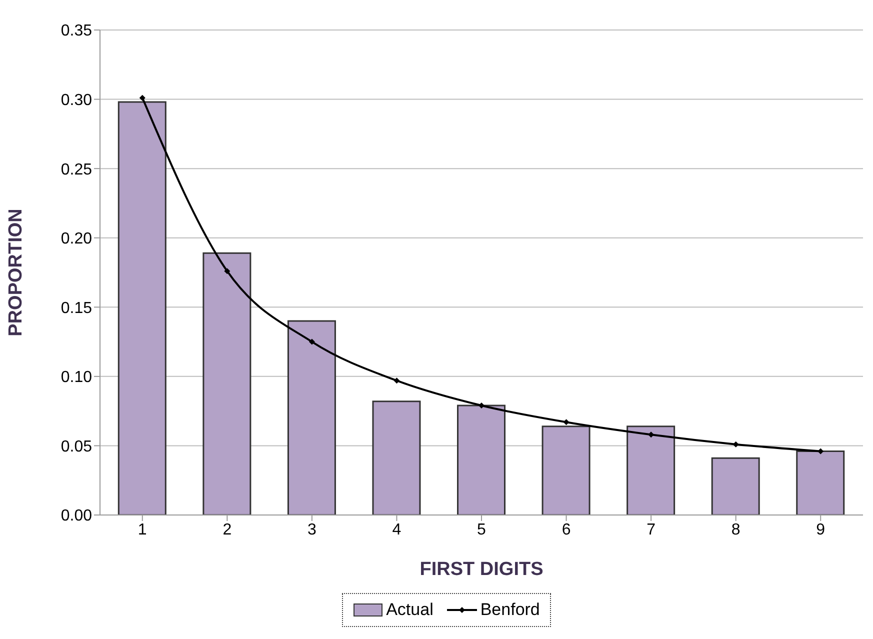 The image size is (873, 639). Describe the element at coordinates (397, 529) in the screenshot. I see `x-tick-label: 4` at that location.